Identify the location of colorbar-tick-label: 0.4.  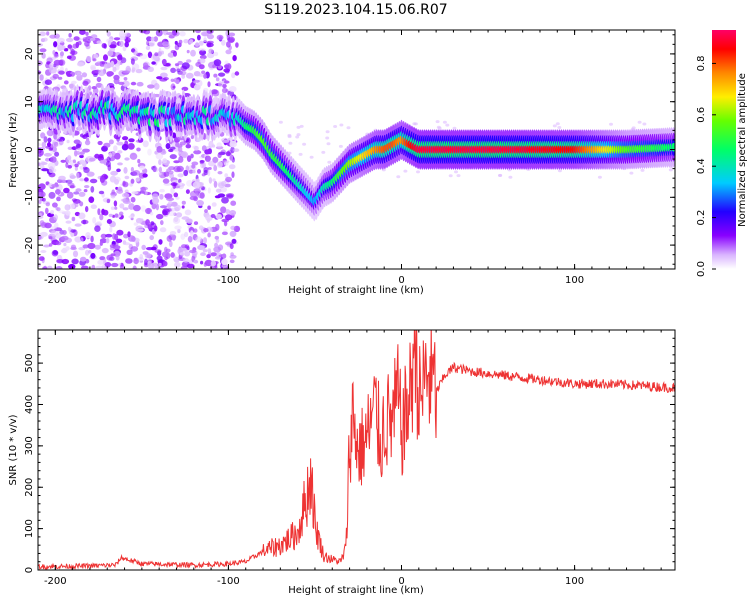
(701, 166).